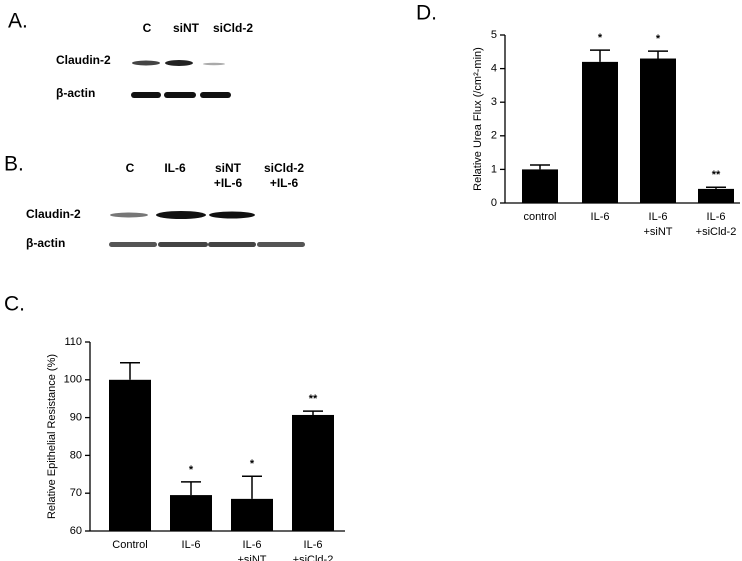  What do you see at coordinates (175, 168) in the screenshot?
I see `lane-label: IL-6` at bounding box center [175, 168].